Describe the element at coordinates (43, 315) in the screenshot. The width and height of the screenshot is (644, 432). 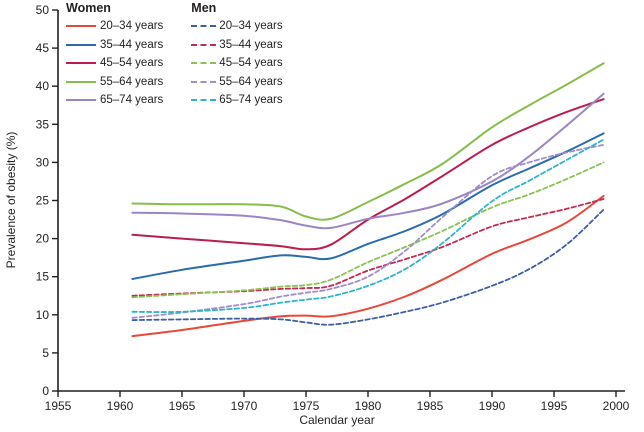
I see `y-tick-label: 10` at that location.